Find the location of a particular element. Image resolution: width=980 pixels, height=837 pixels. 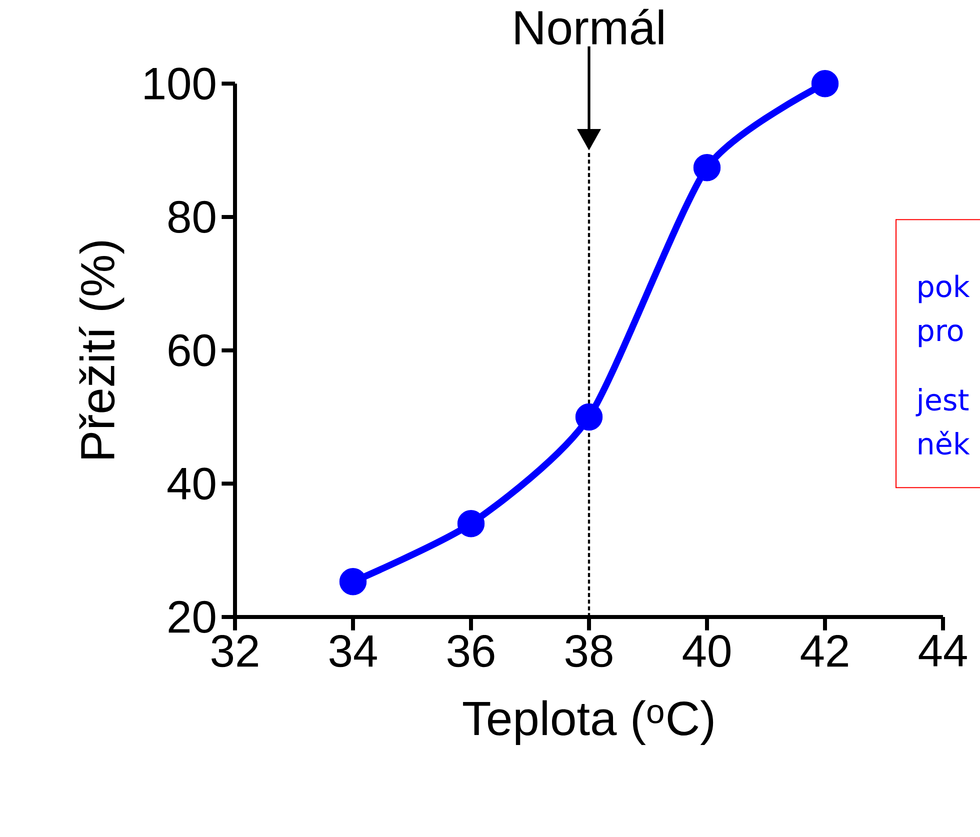

y-tick-label: 100 is located at coordinates (180, 84).